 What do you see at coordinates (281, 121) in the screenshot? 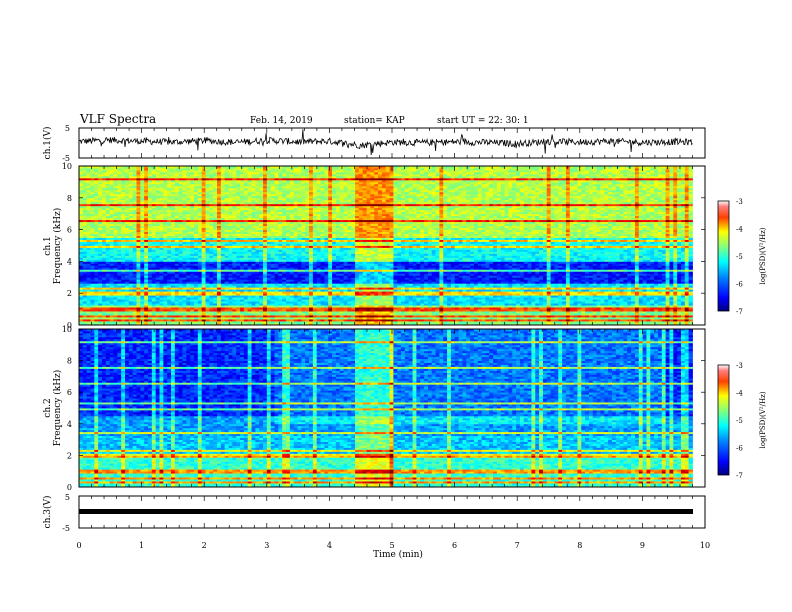
I see `date-label: Feb. 14, 2019` at bounding box center [281, 121].